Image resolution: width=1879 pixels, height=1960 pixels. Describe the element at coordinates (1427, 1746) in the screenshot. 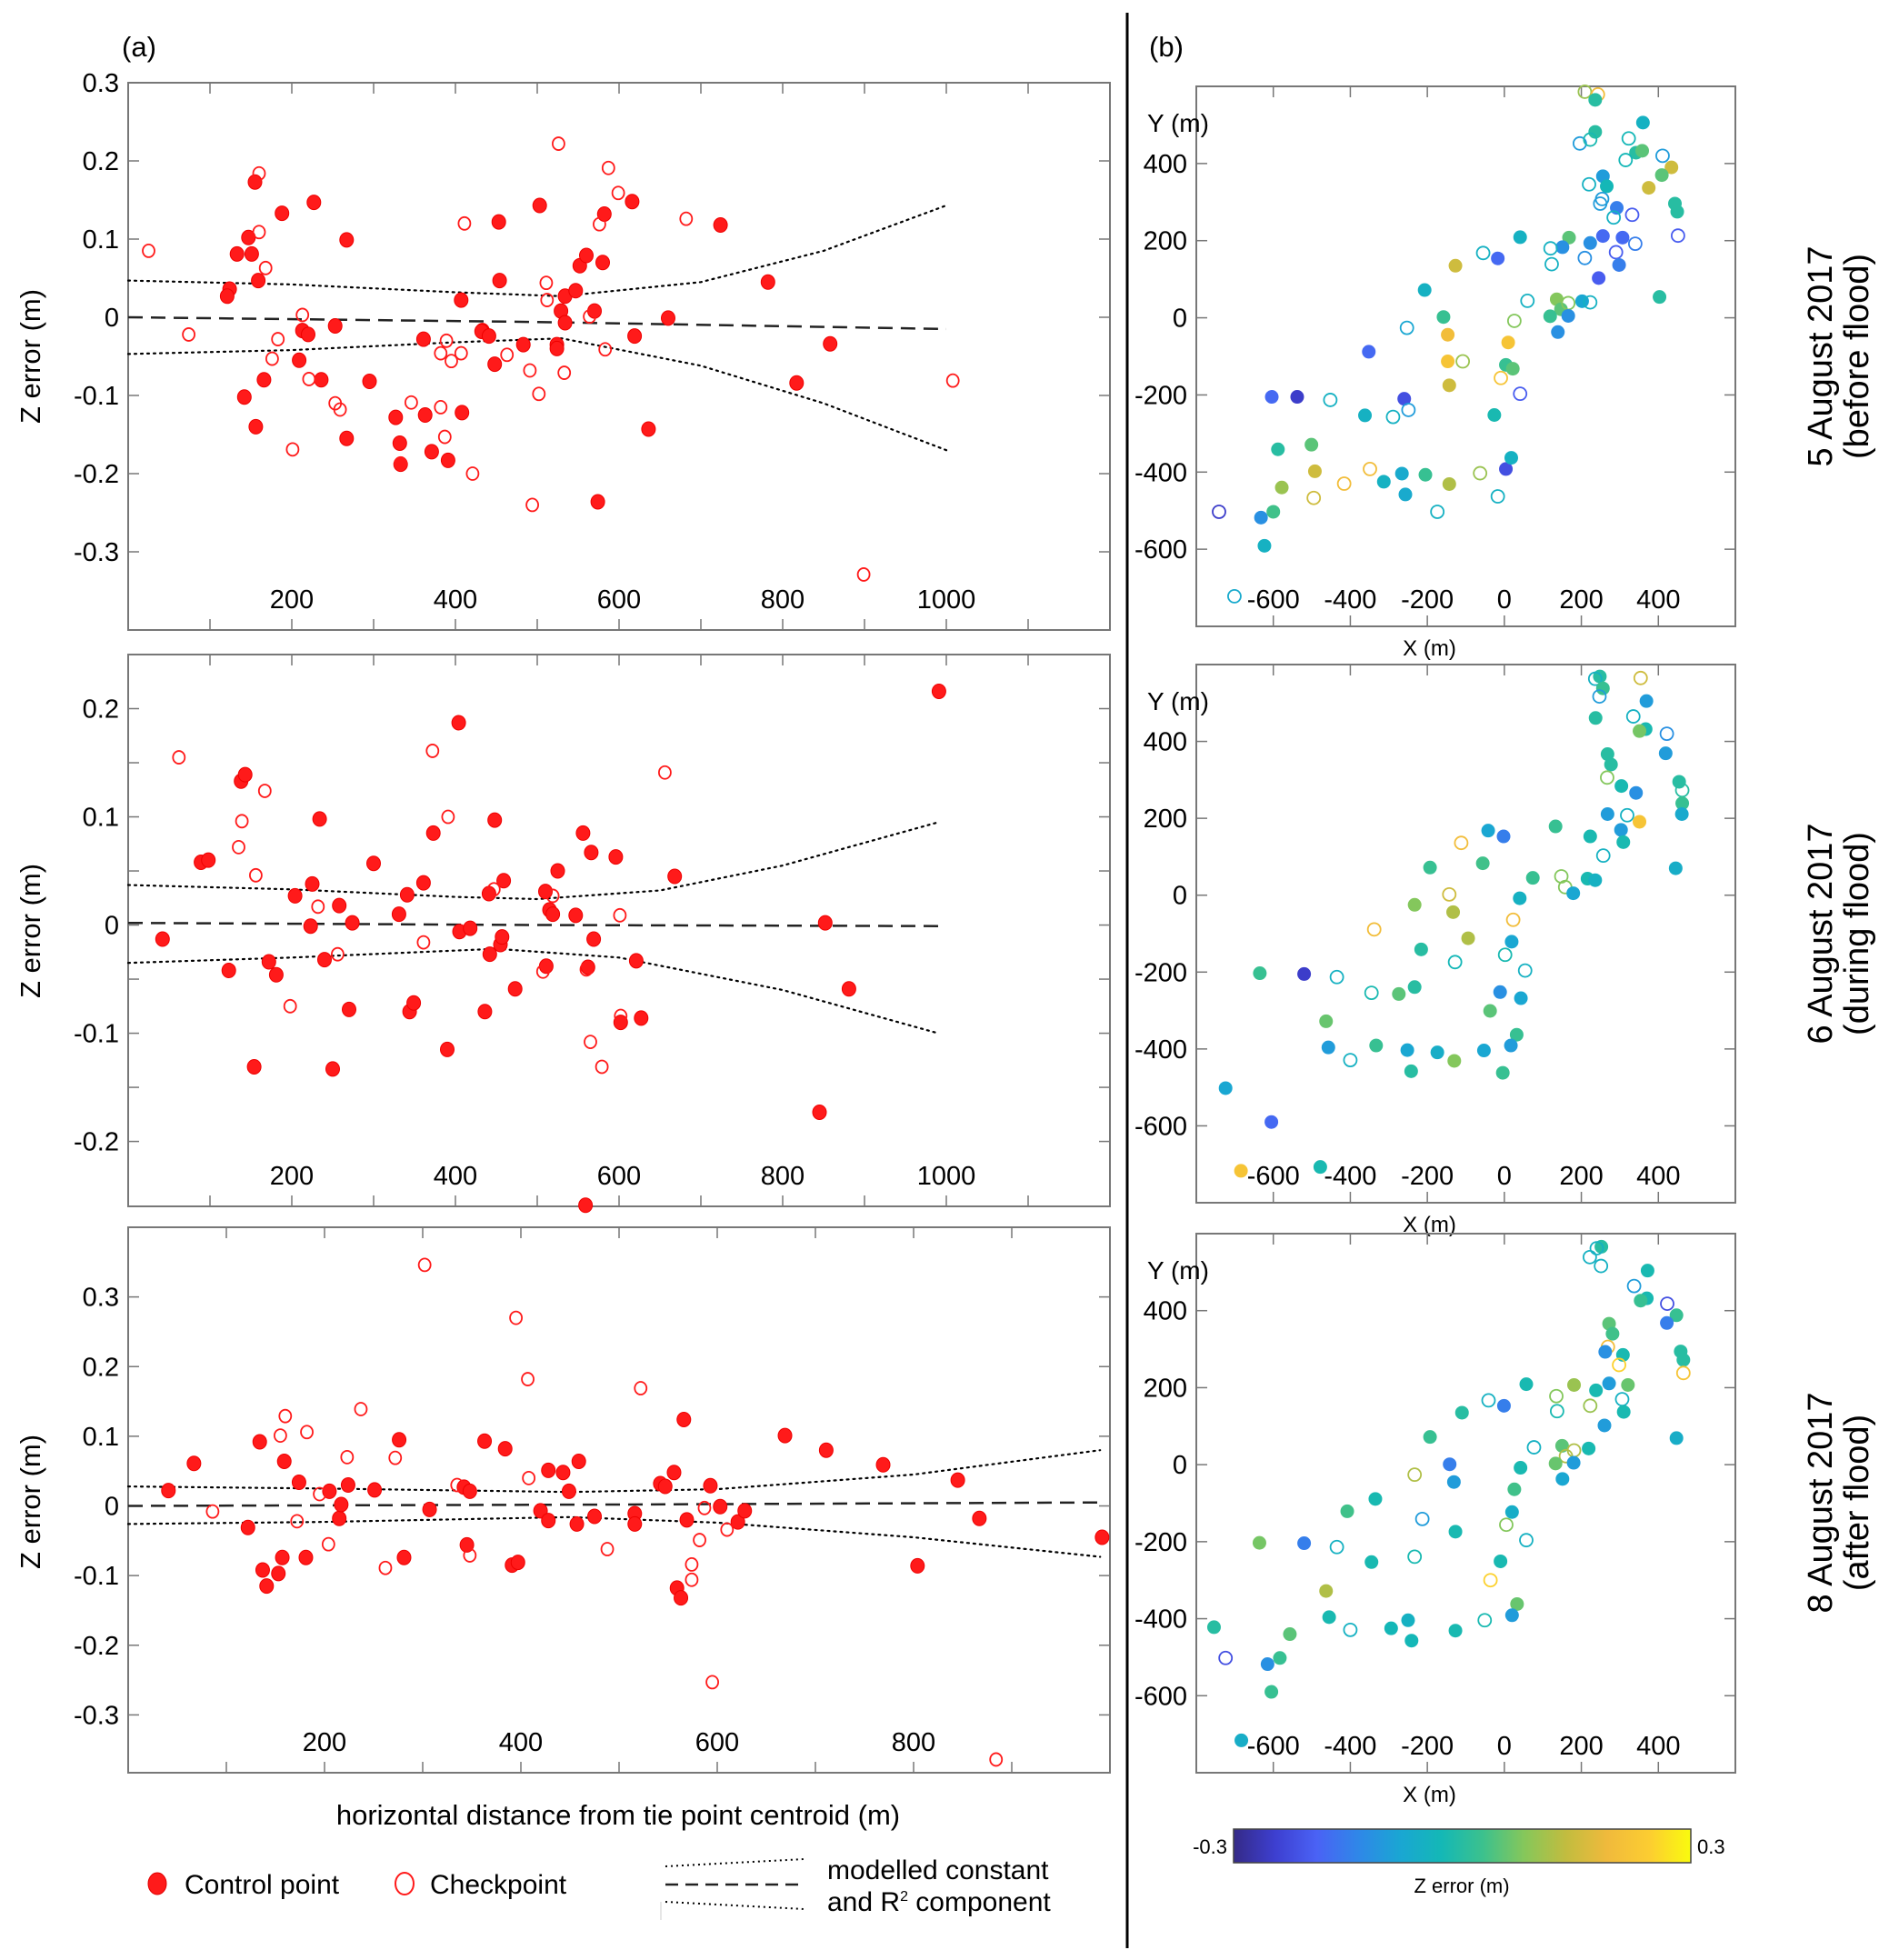

I see `b3-xtick-label: -200` at that location.